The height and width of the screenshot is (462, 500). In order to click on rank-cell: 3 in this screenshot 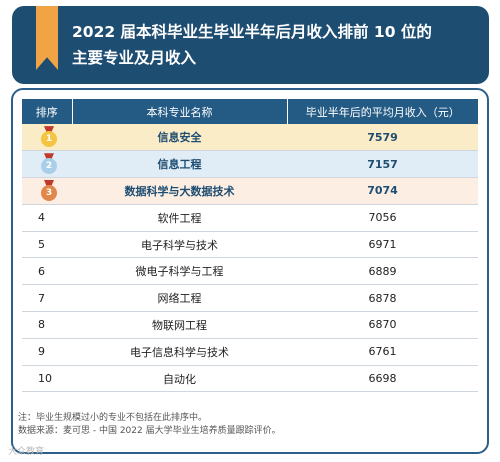, I will do `click(47, 191)`.